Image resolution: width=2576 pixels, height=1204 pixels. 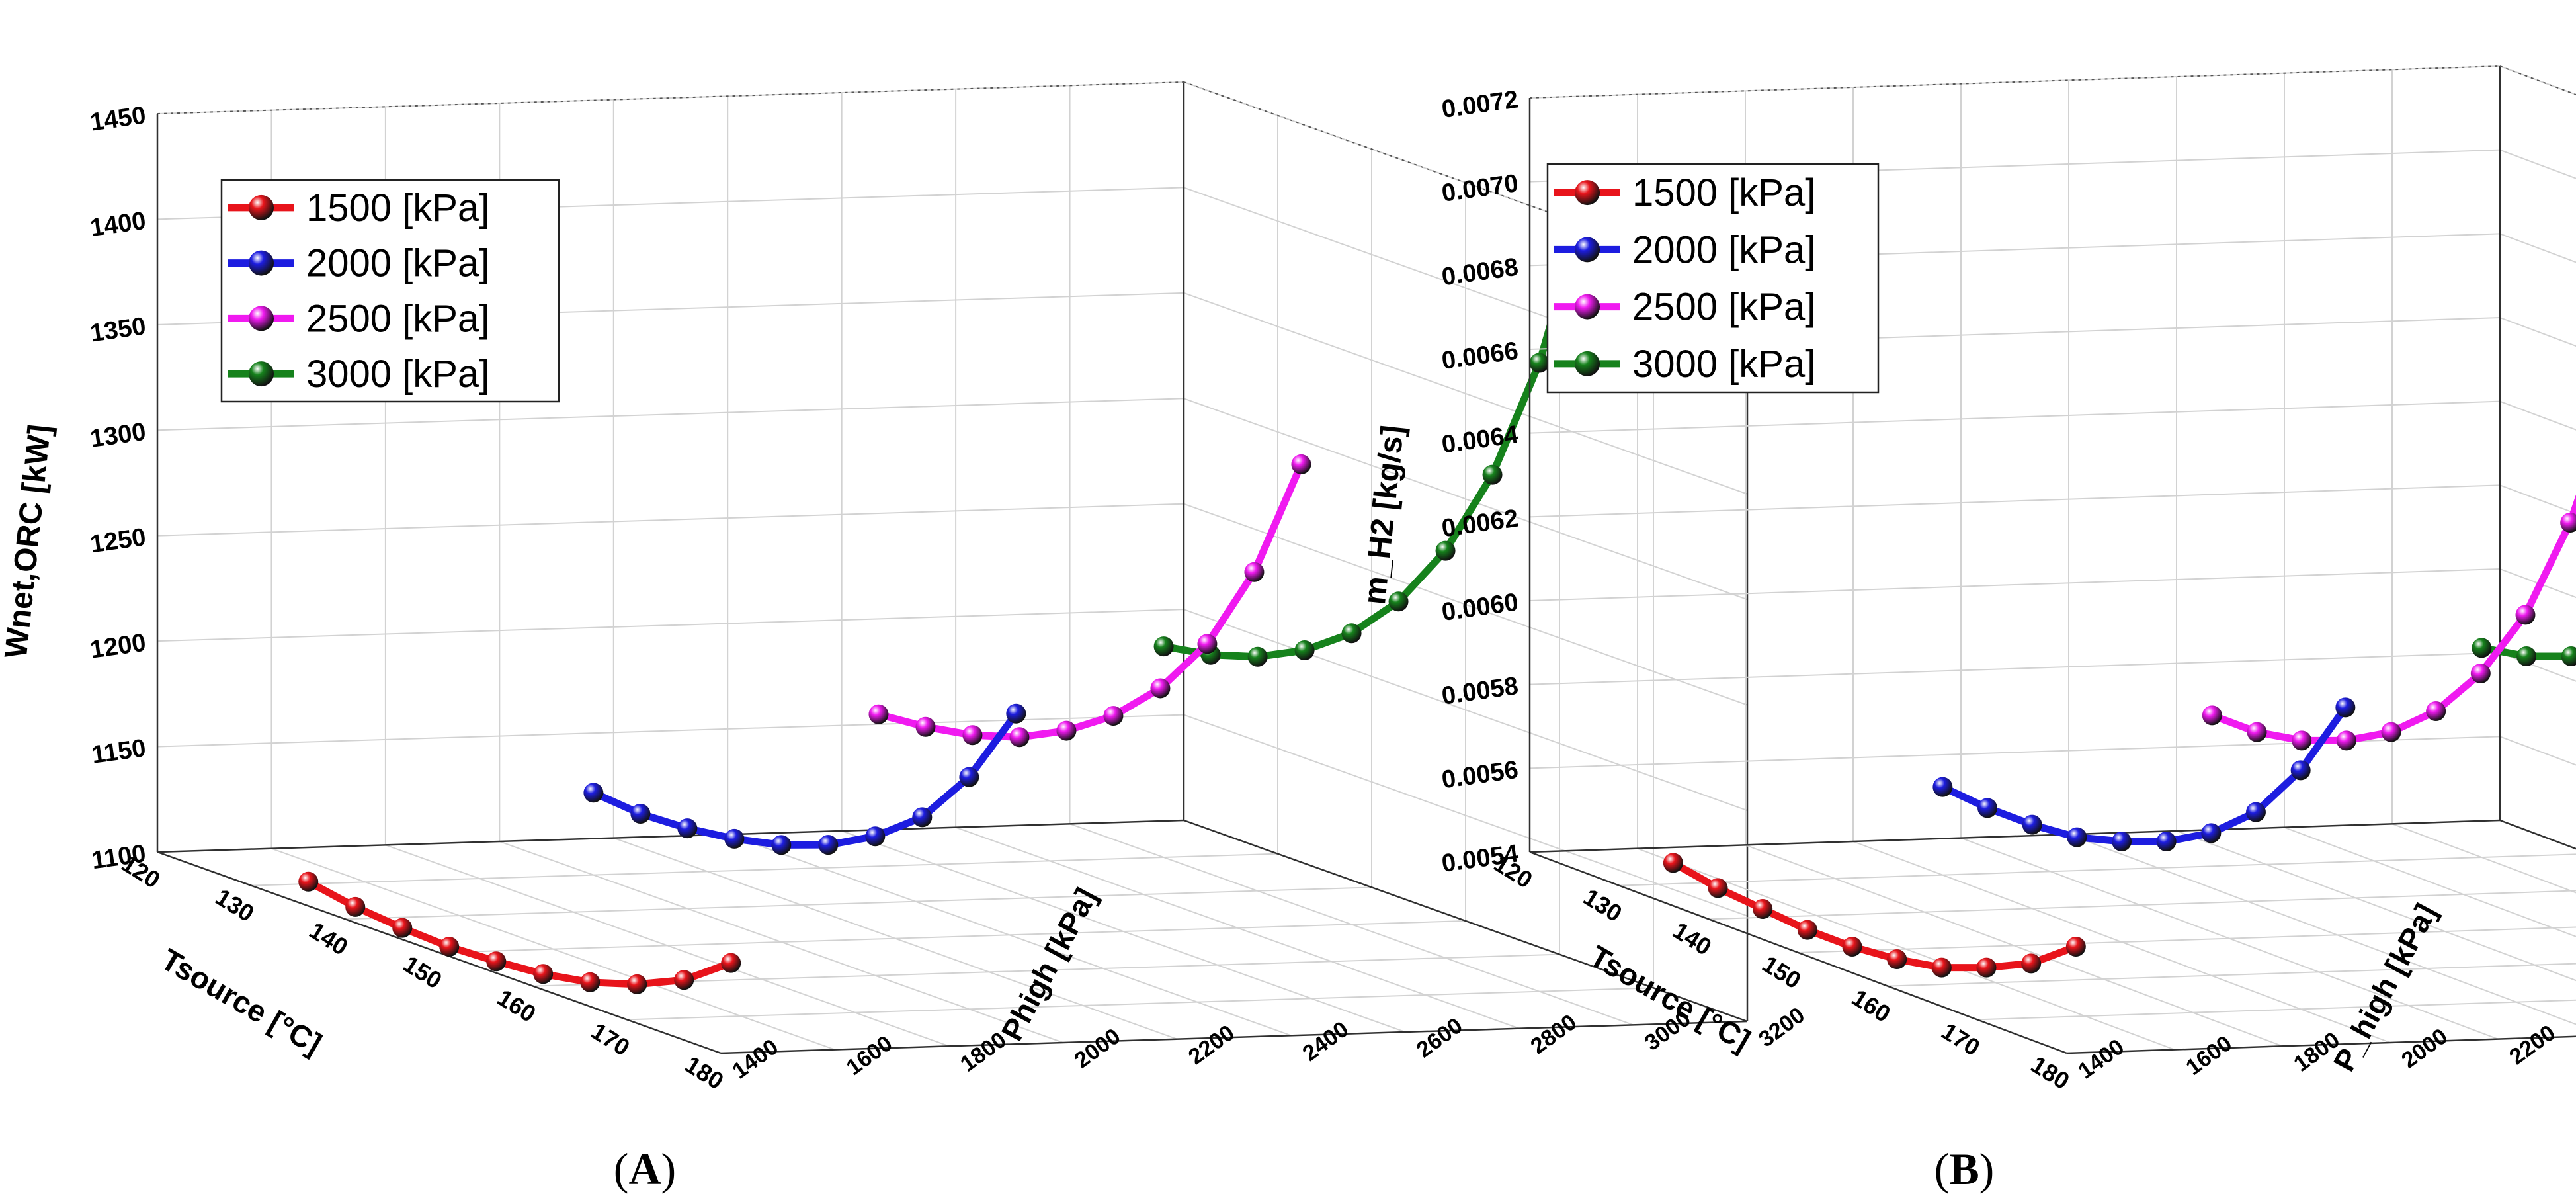 What do you see at coordinates (1384, 514) in the screenshot?
I see `z-axis-label: m_H2 [kg/s]` at bounding box center [1384, 514].